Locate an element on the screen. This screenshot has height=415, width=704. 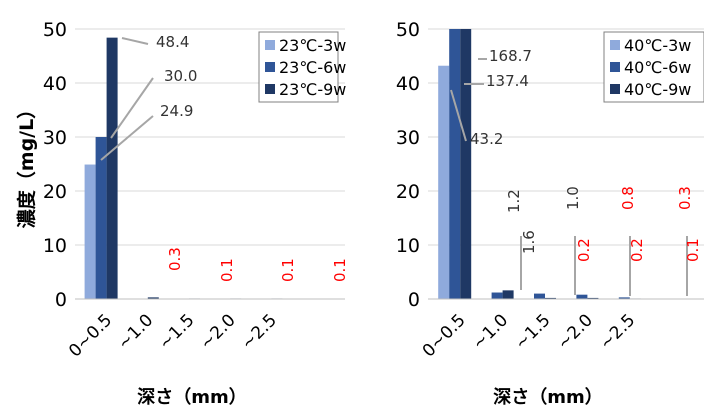
data-label: 137.4 is located at coordinates (507, 81).